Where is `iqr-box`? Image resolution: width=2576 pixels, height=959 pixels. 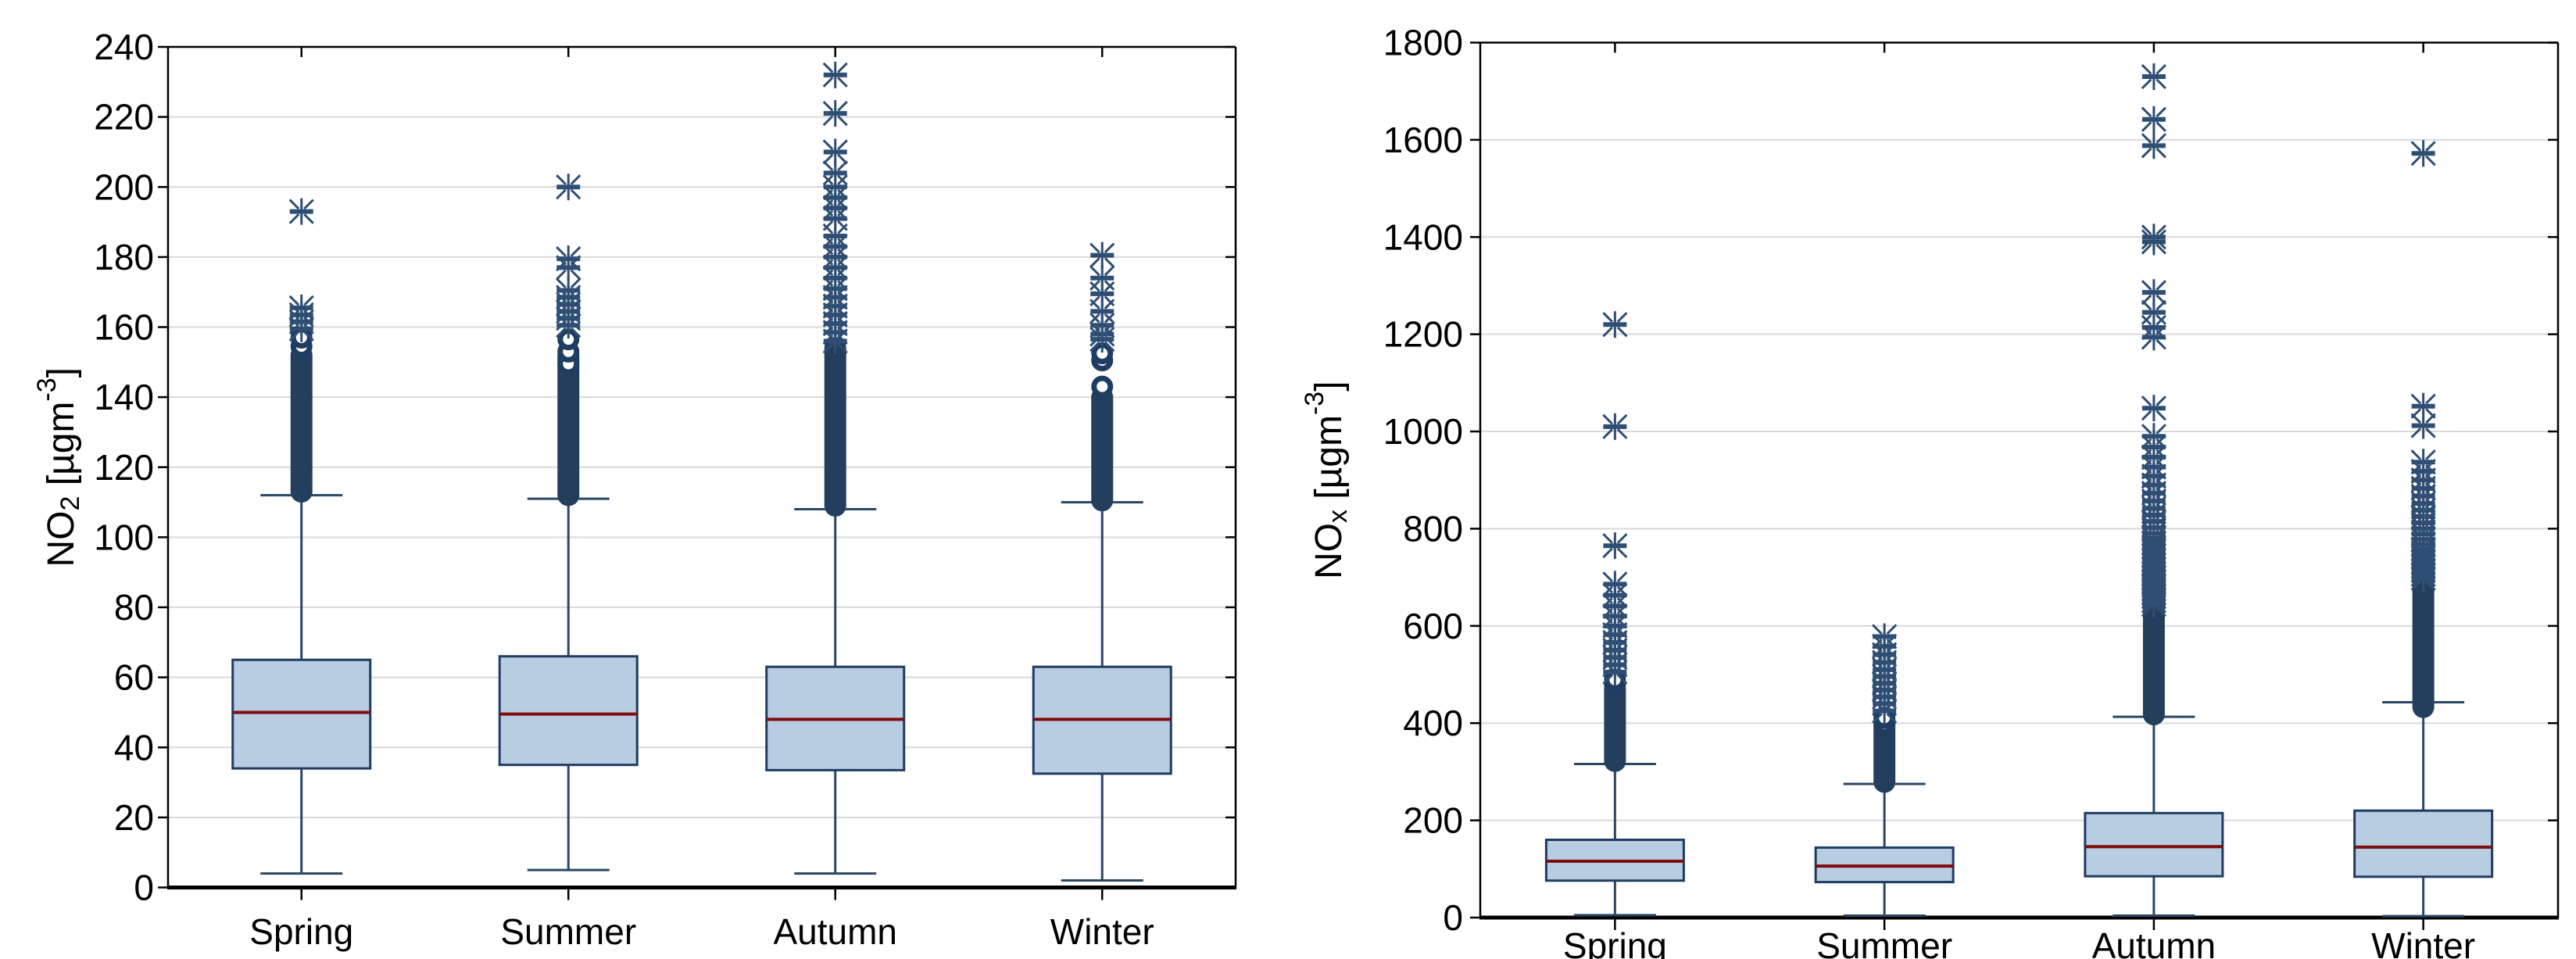 iqr-box is located at coordinates (2423, 843).